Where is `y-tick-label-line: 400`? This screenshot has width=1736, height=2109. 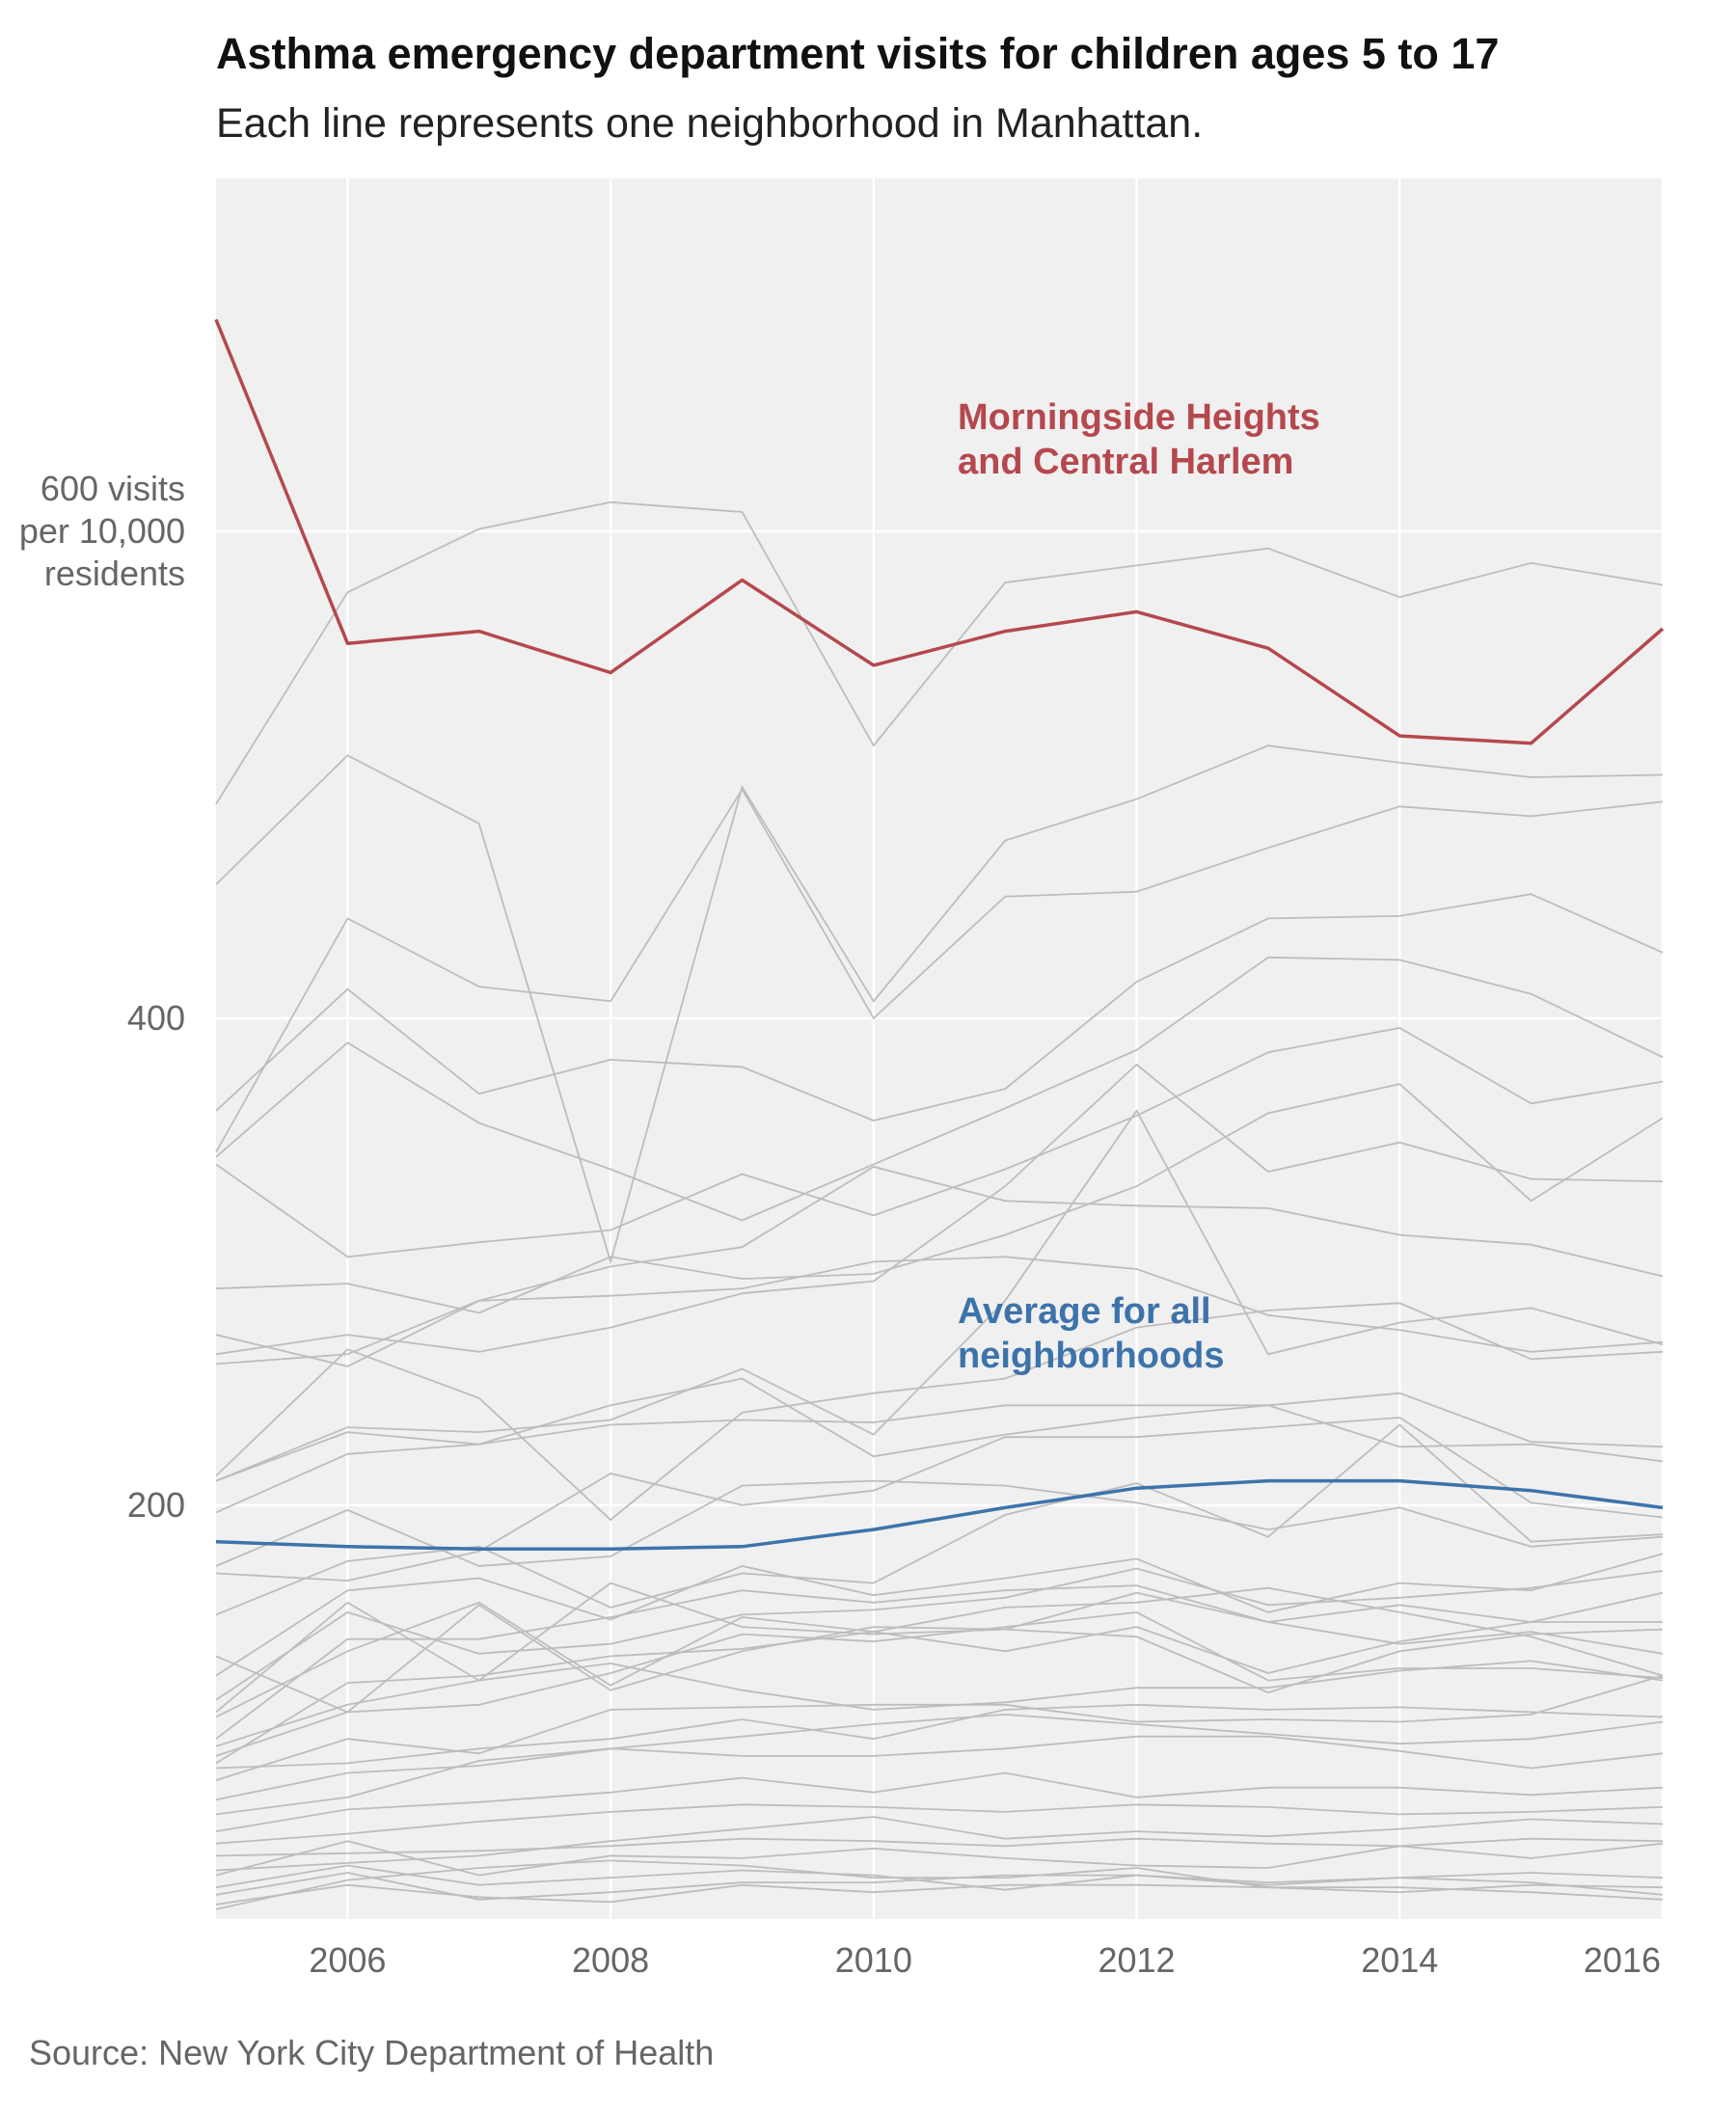 y-tick-label-line: 400 is located at coordinates (156, 1018).